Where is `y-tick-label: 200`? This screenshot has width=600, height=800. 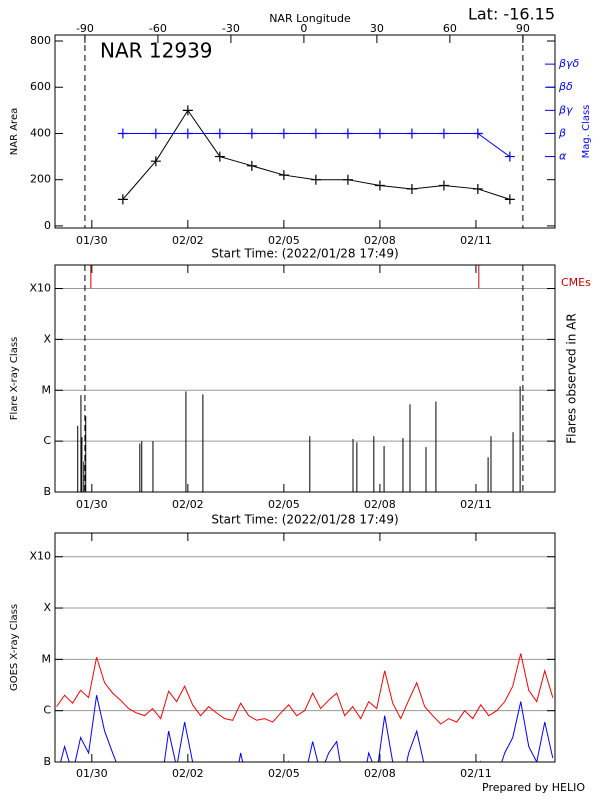 y-tick-label: 200 is located at coordinates (40, 179).